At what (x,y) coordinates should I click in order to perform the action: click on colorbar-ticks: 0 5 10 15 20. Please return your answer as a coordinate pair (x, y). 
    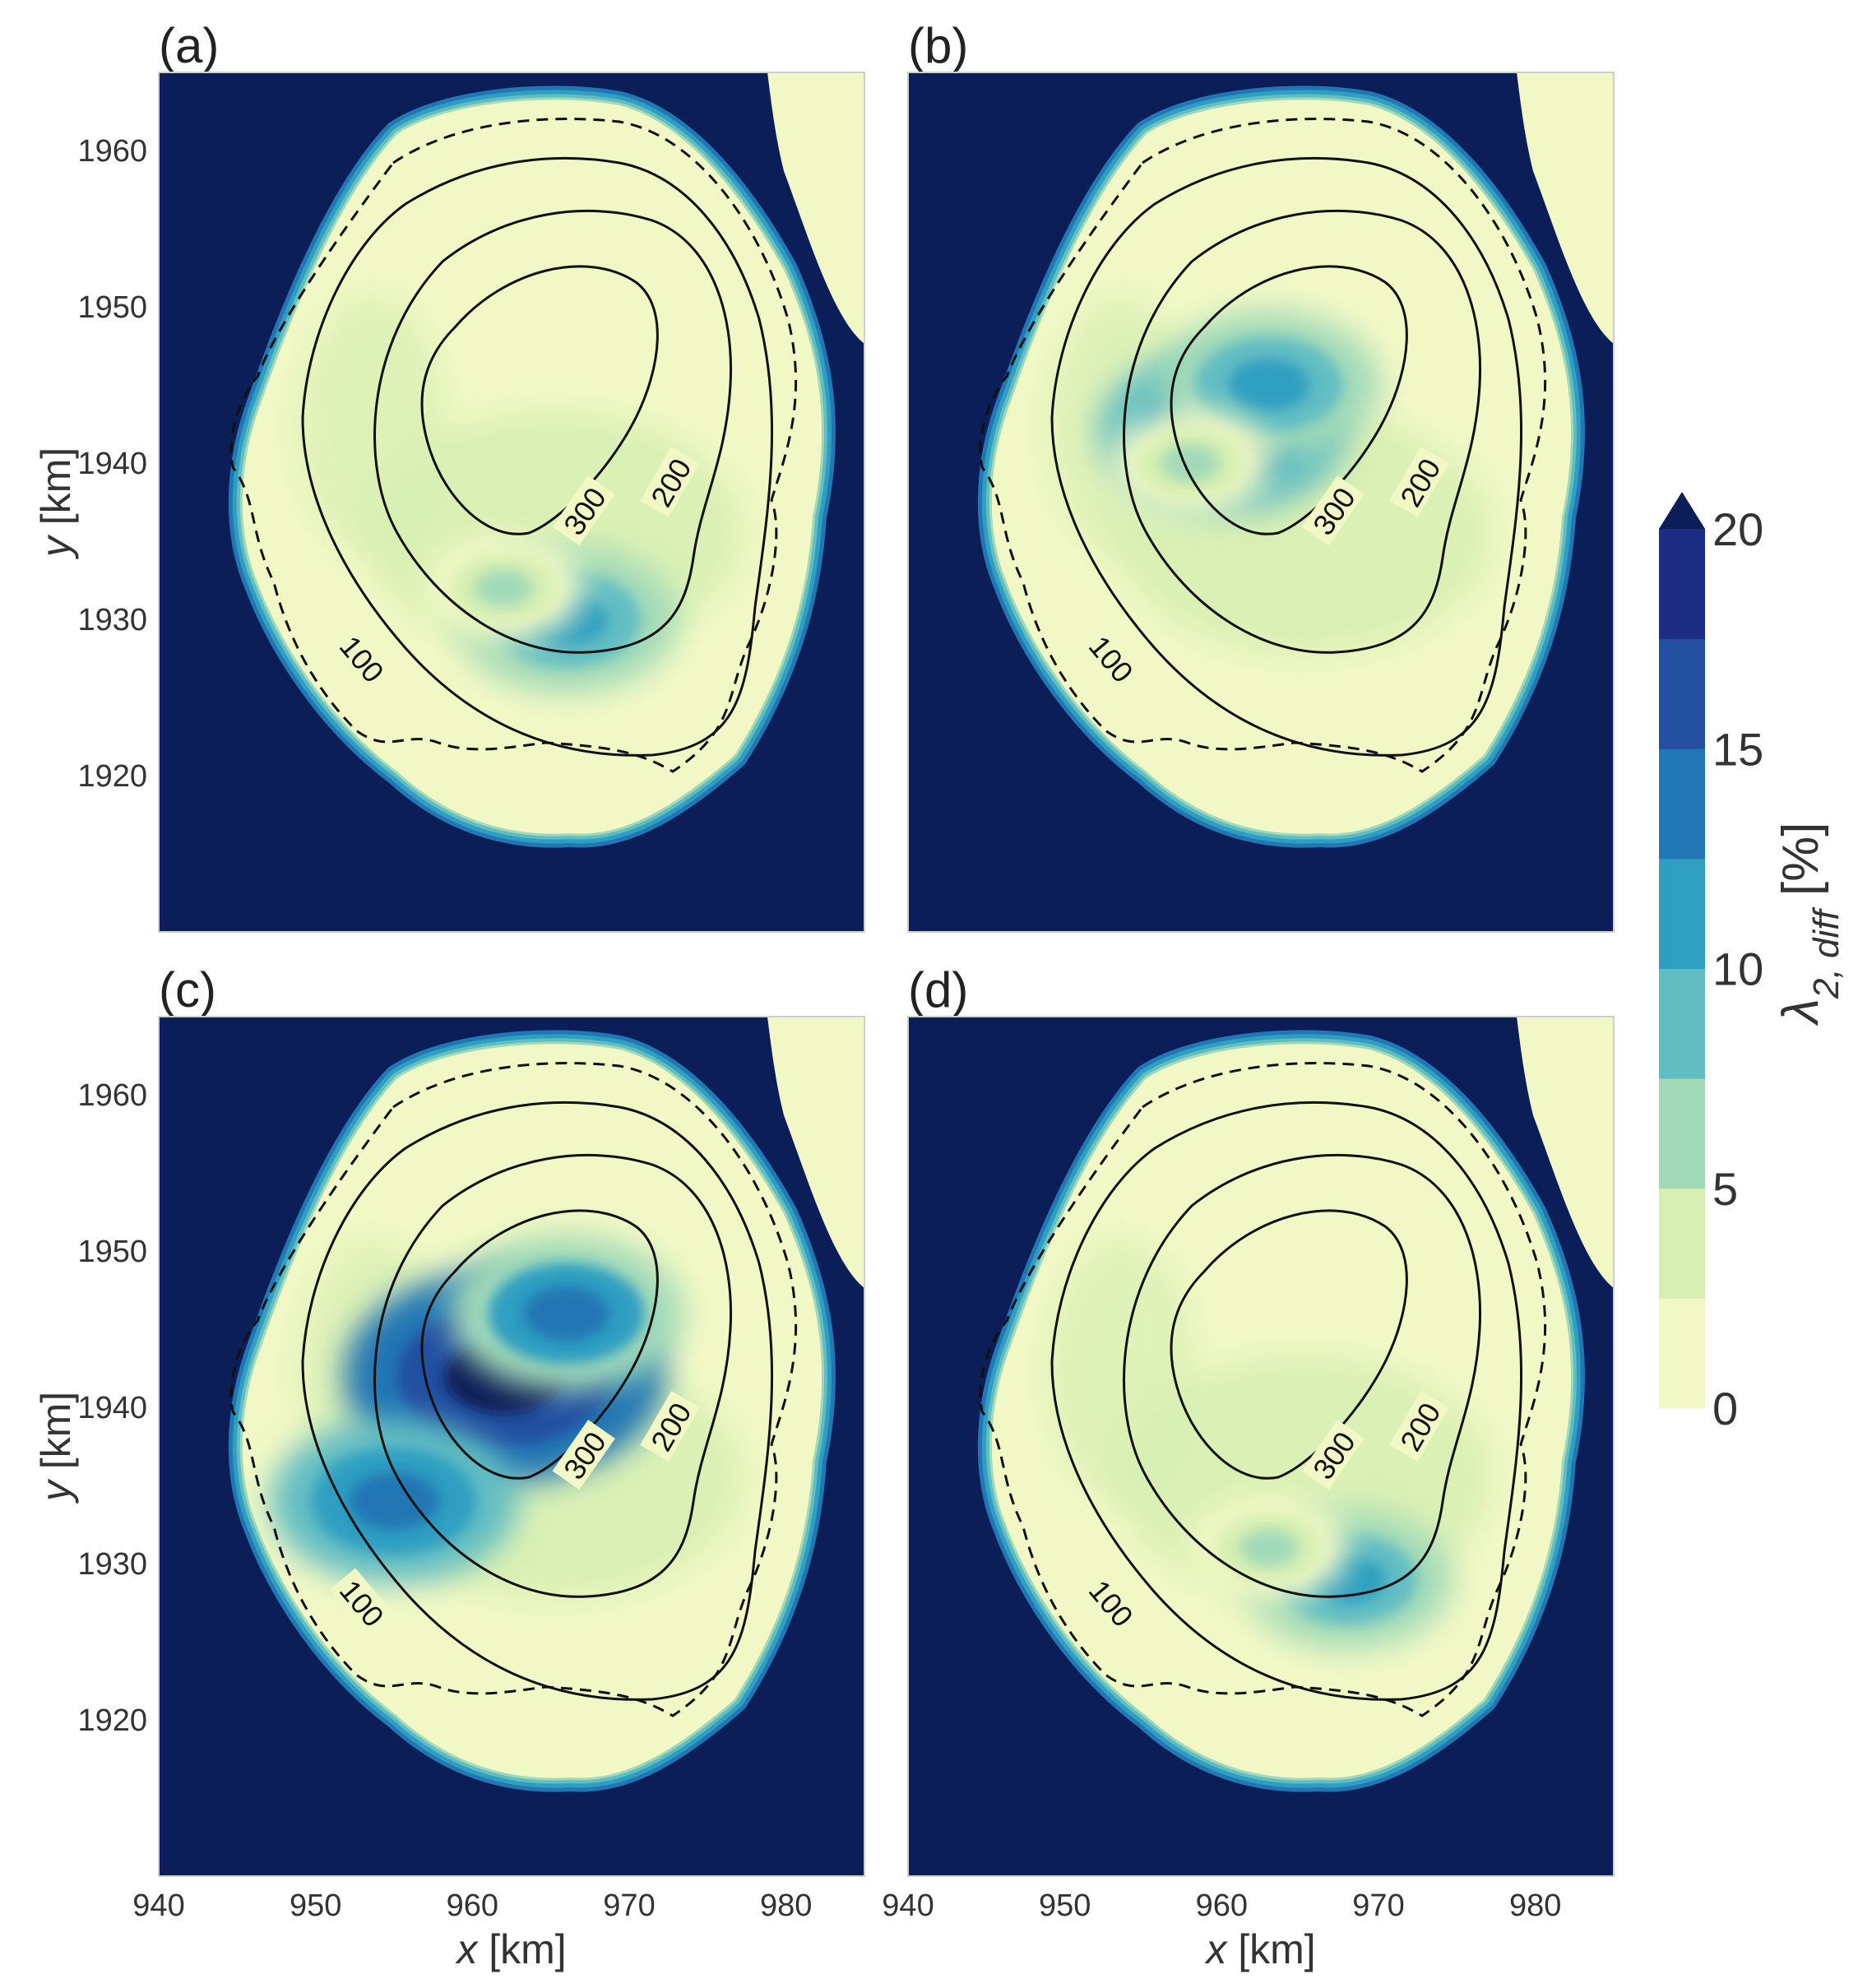
    Looking at the image, I should click on (1738, 969).